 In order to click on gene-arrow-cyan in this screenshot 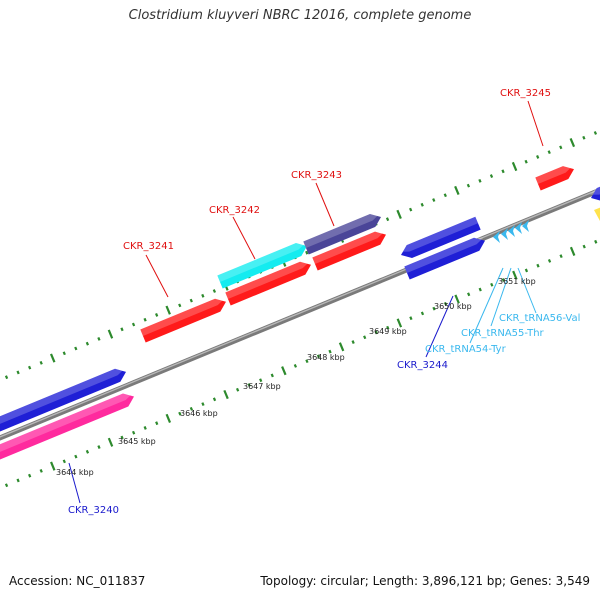, I will do `click(263, 264)`.